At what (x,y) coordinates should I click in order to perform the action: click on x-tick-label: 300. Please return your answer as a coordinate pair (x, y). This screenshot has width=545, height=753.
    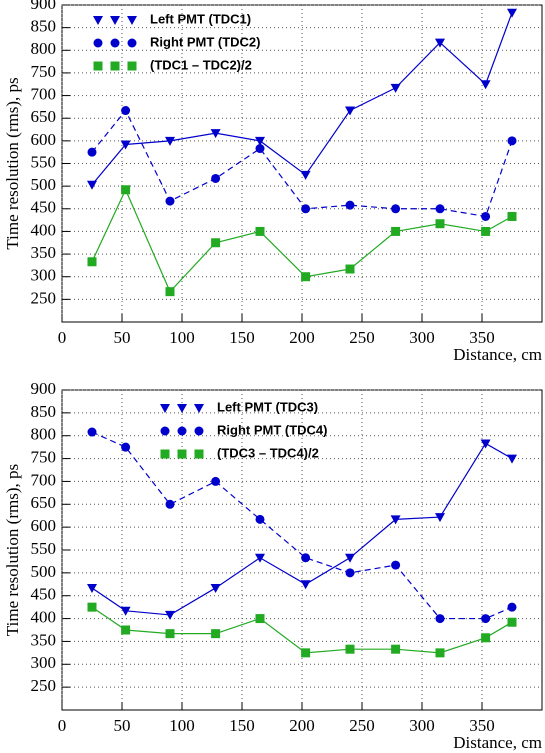
    Looking at the image, I should click on (422, 337).